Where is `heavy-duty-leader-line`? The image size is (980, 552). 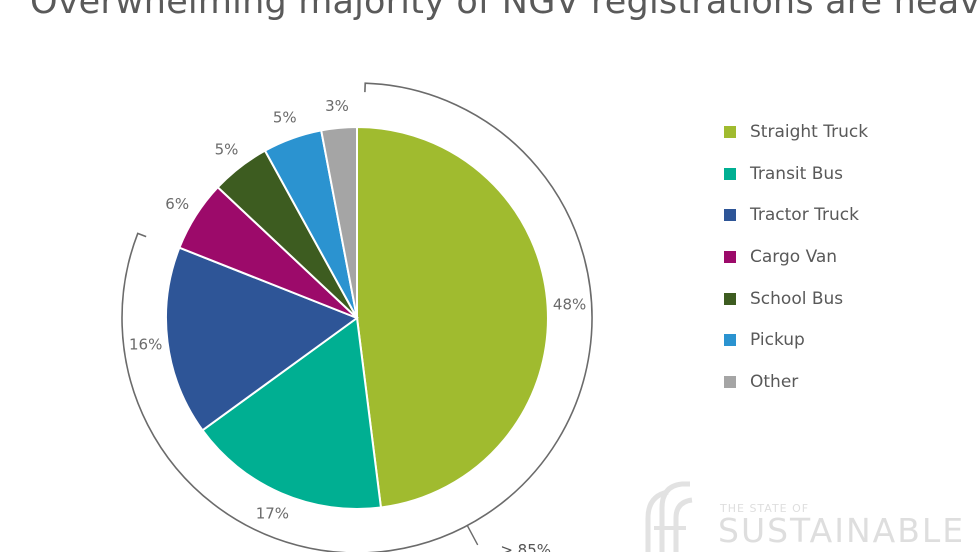 heavy-duty-leader-line is located at coordinates (472, 535).